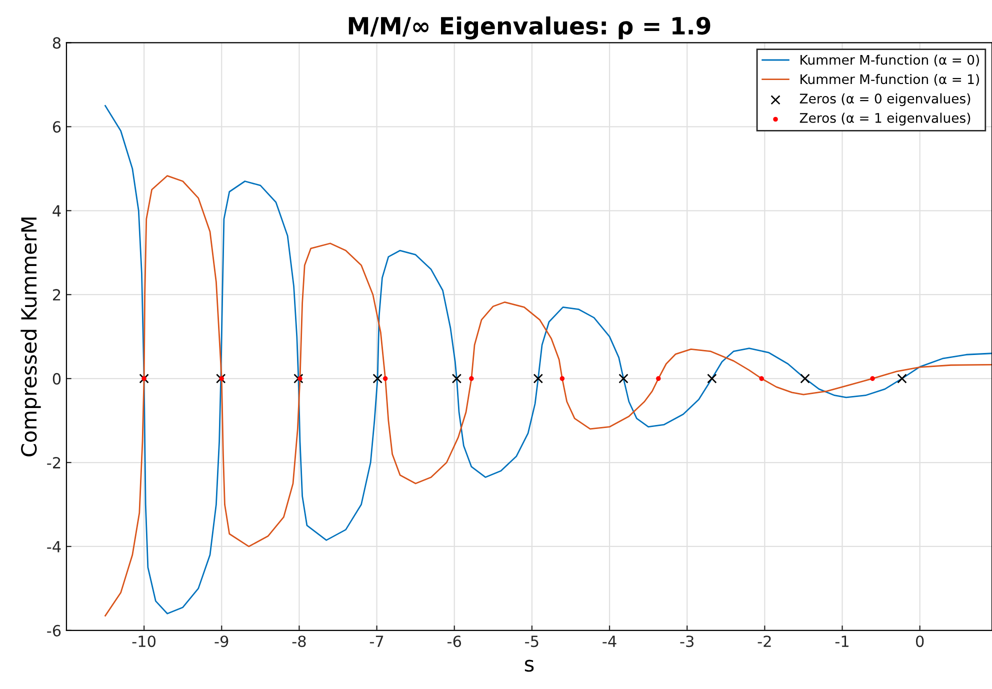  What do you see at coordinates (841, 641) in the screenshot?
I see `x-tick-label: -1` at bounding box center [841, 641].